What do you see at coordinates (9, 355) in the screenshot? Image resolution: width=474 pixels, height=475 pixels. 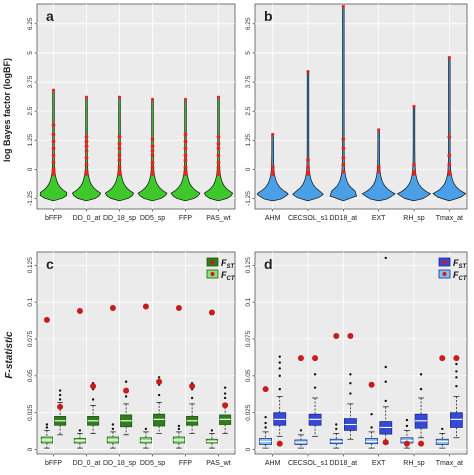 I see `ylabel-c: F-statistic` at bounding box center [9, 355].